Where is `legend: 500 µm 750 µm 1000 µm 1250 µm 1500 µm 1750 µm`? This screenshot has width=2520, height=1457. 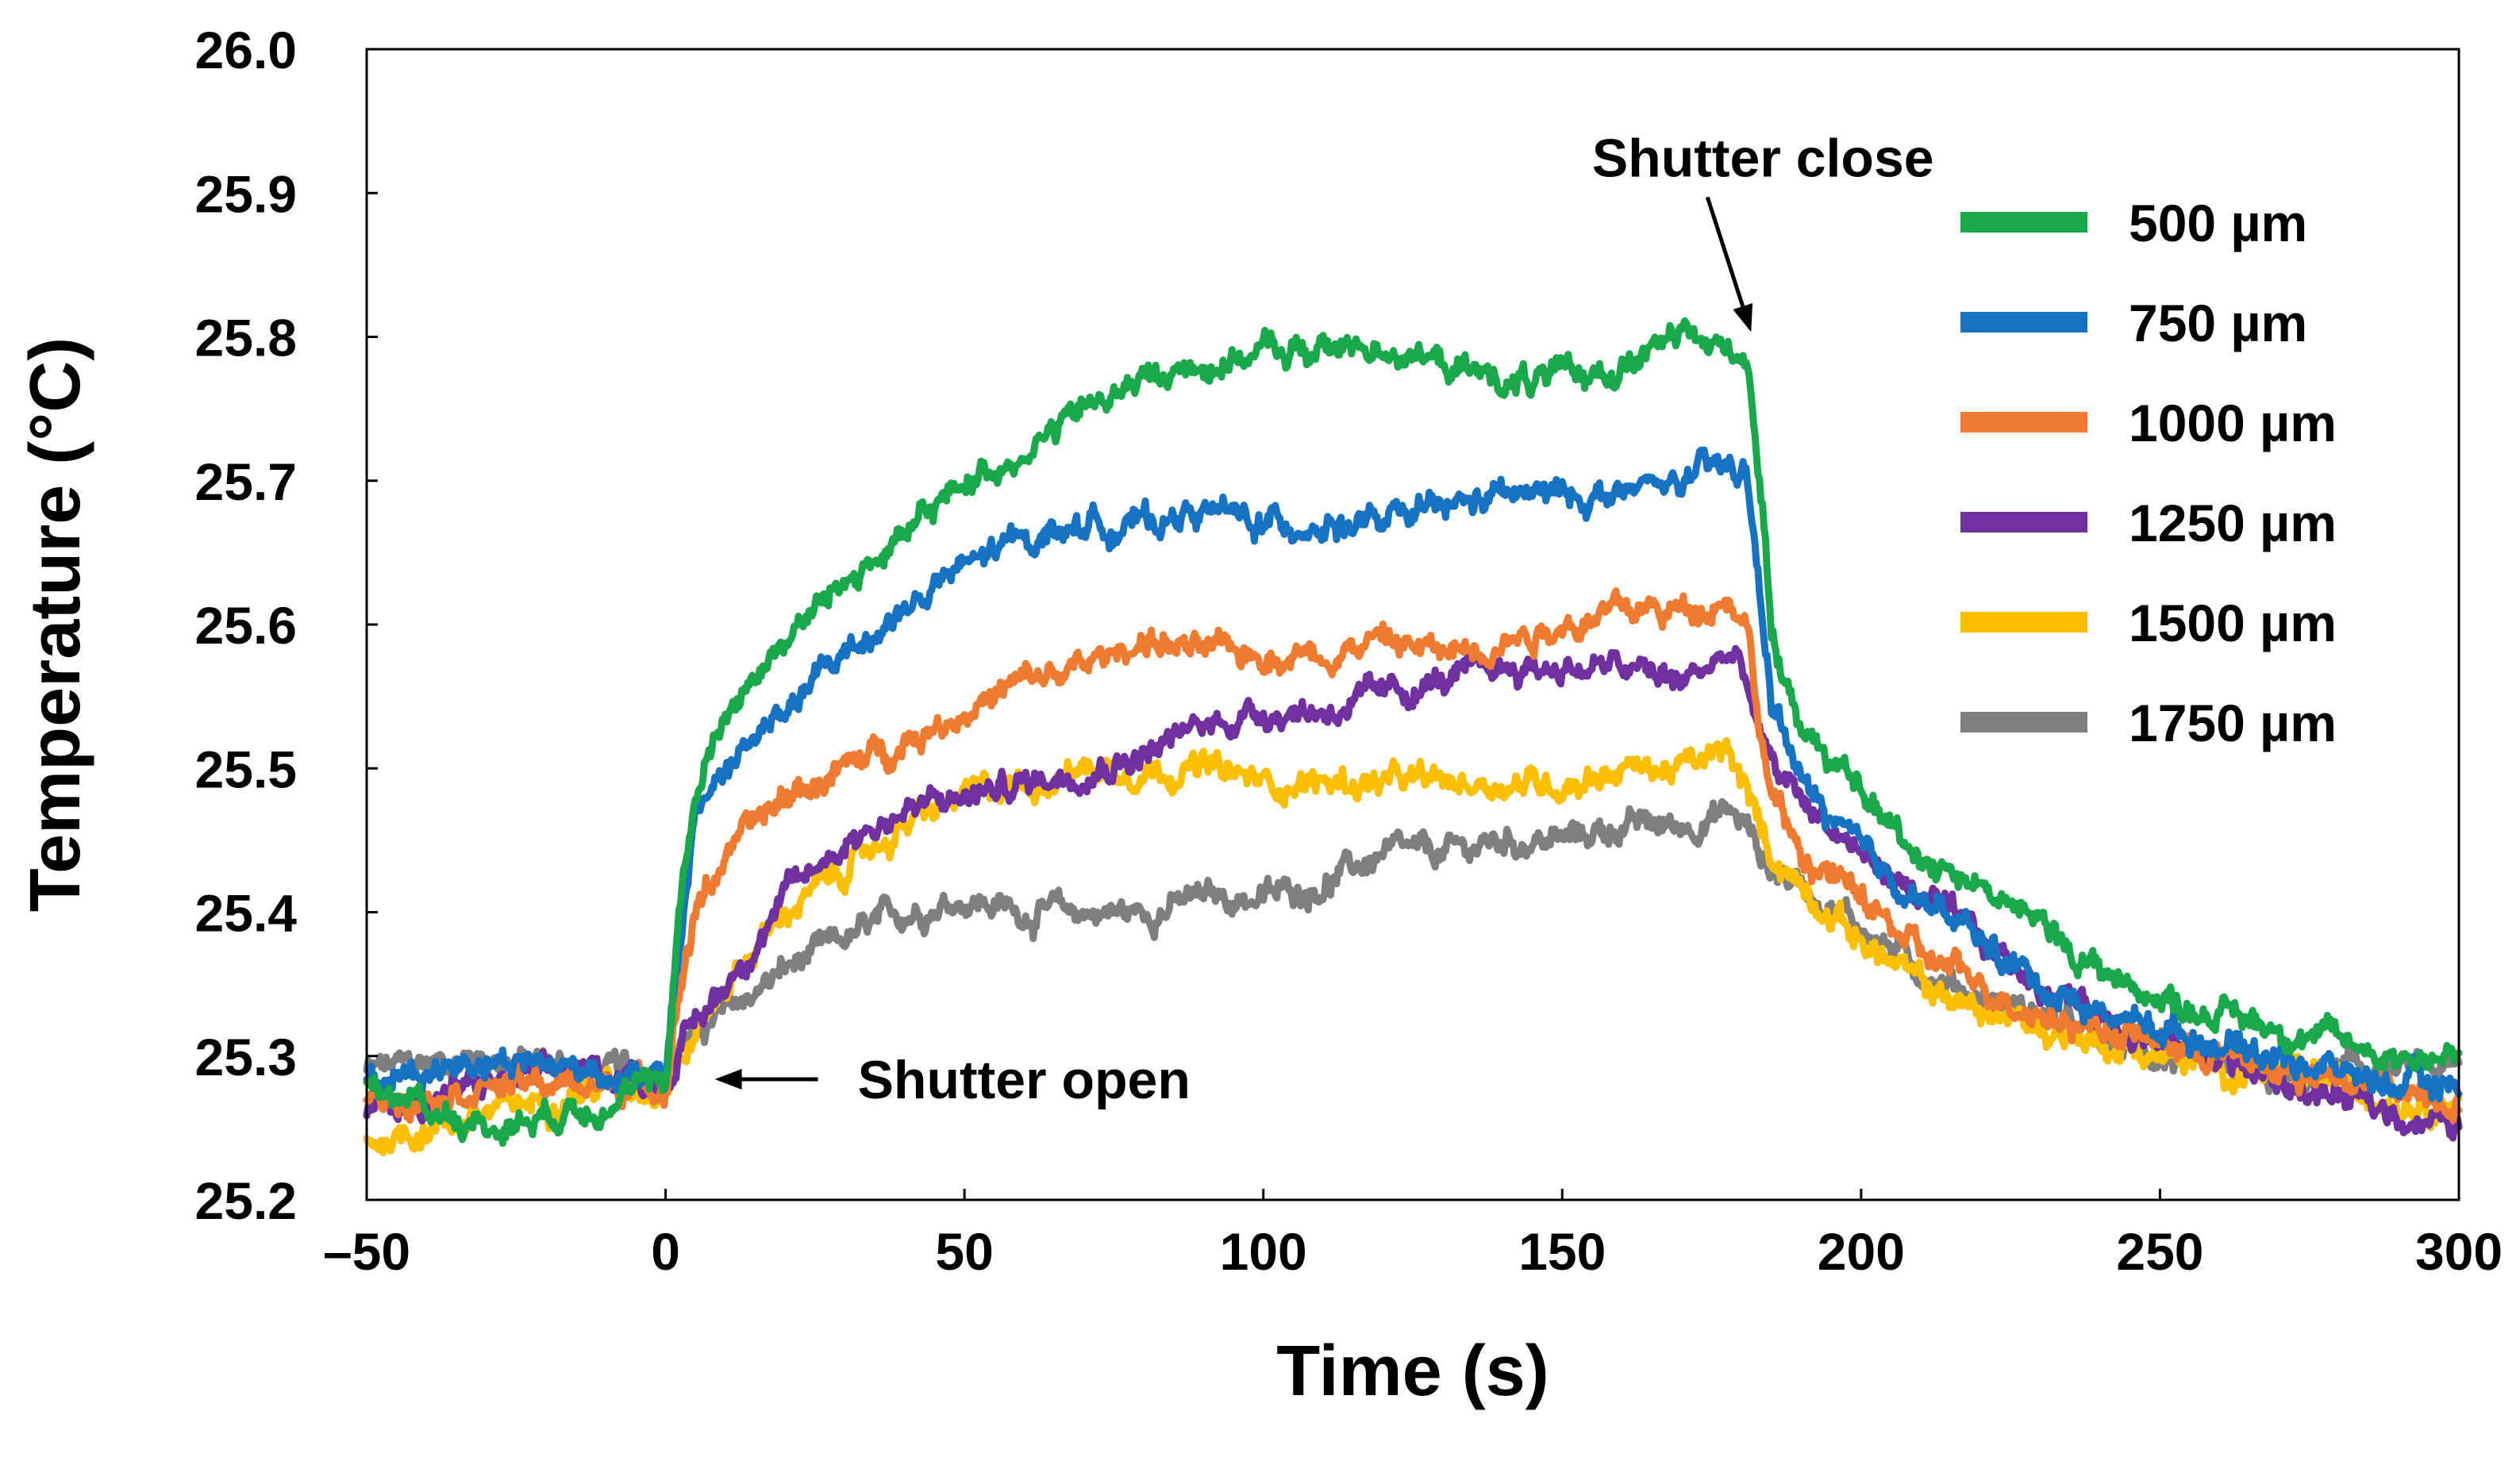
legend: 500 µm 750 µm 1000 µm 1250 µm 1500 µm 1750 µm is located at coordinates (2148, 473).